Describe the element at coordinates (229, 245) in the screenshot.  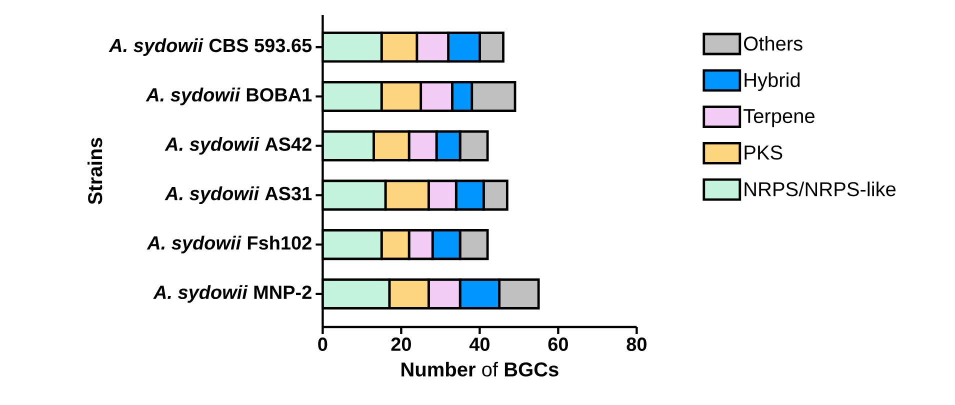
I see `y-tick-label: A. sydowii Fsh102` at that location.